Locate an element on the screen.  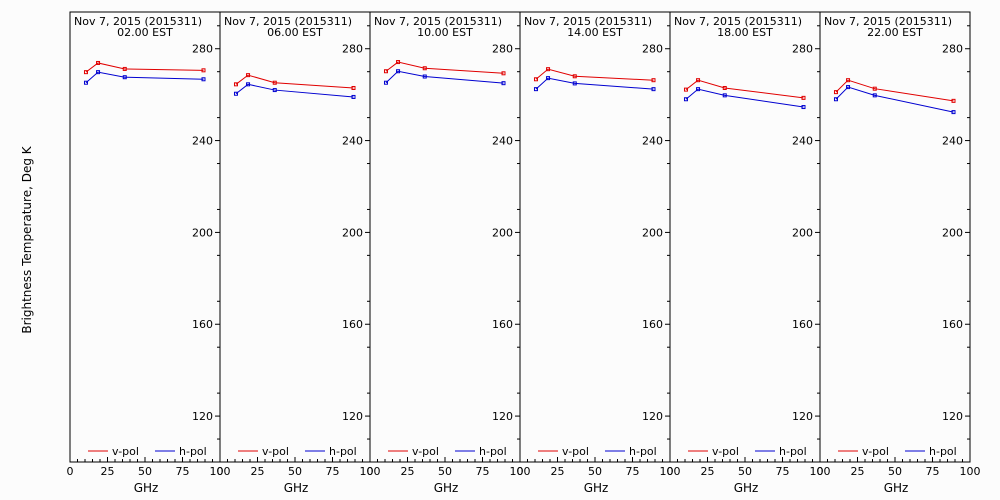
y-axis-label: Brightness Temperature, Deg K is located at coordinates (27, 239).